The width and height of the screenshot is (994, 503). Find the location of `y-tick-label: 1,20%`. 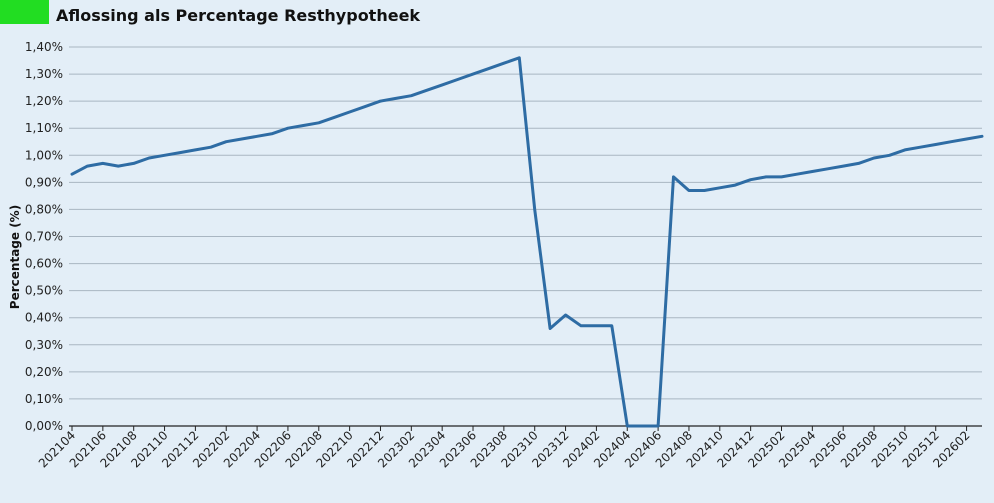

y-tick-label: 1,20% is located at coordinates (44, 101).